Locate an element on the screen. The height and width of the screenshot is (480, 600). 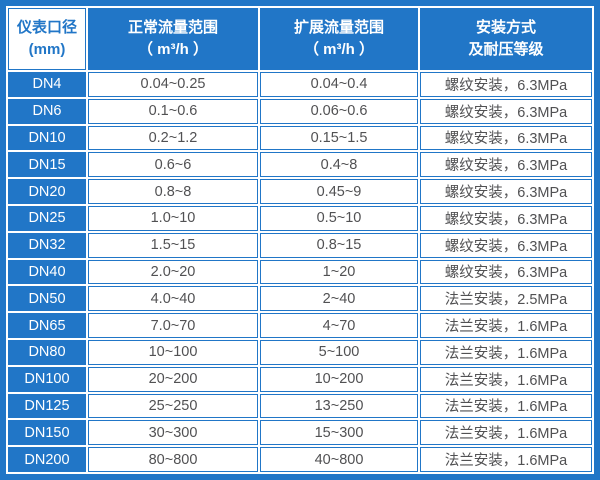
header-diameter-line2: (mm) is located at coordinates (47, 49).